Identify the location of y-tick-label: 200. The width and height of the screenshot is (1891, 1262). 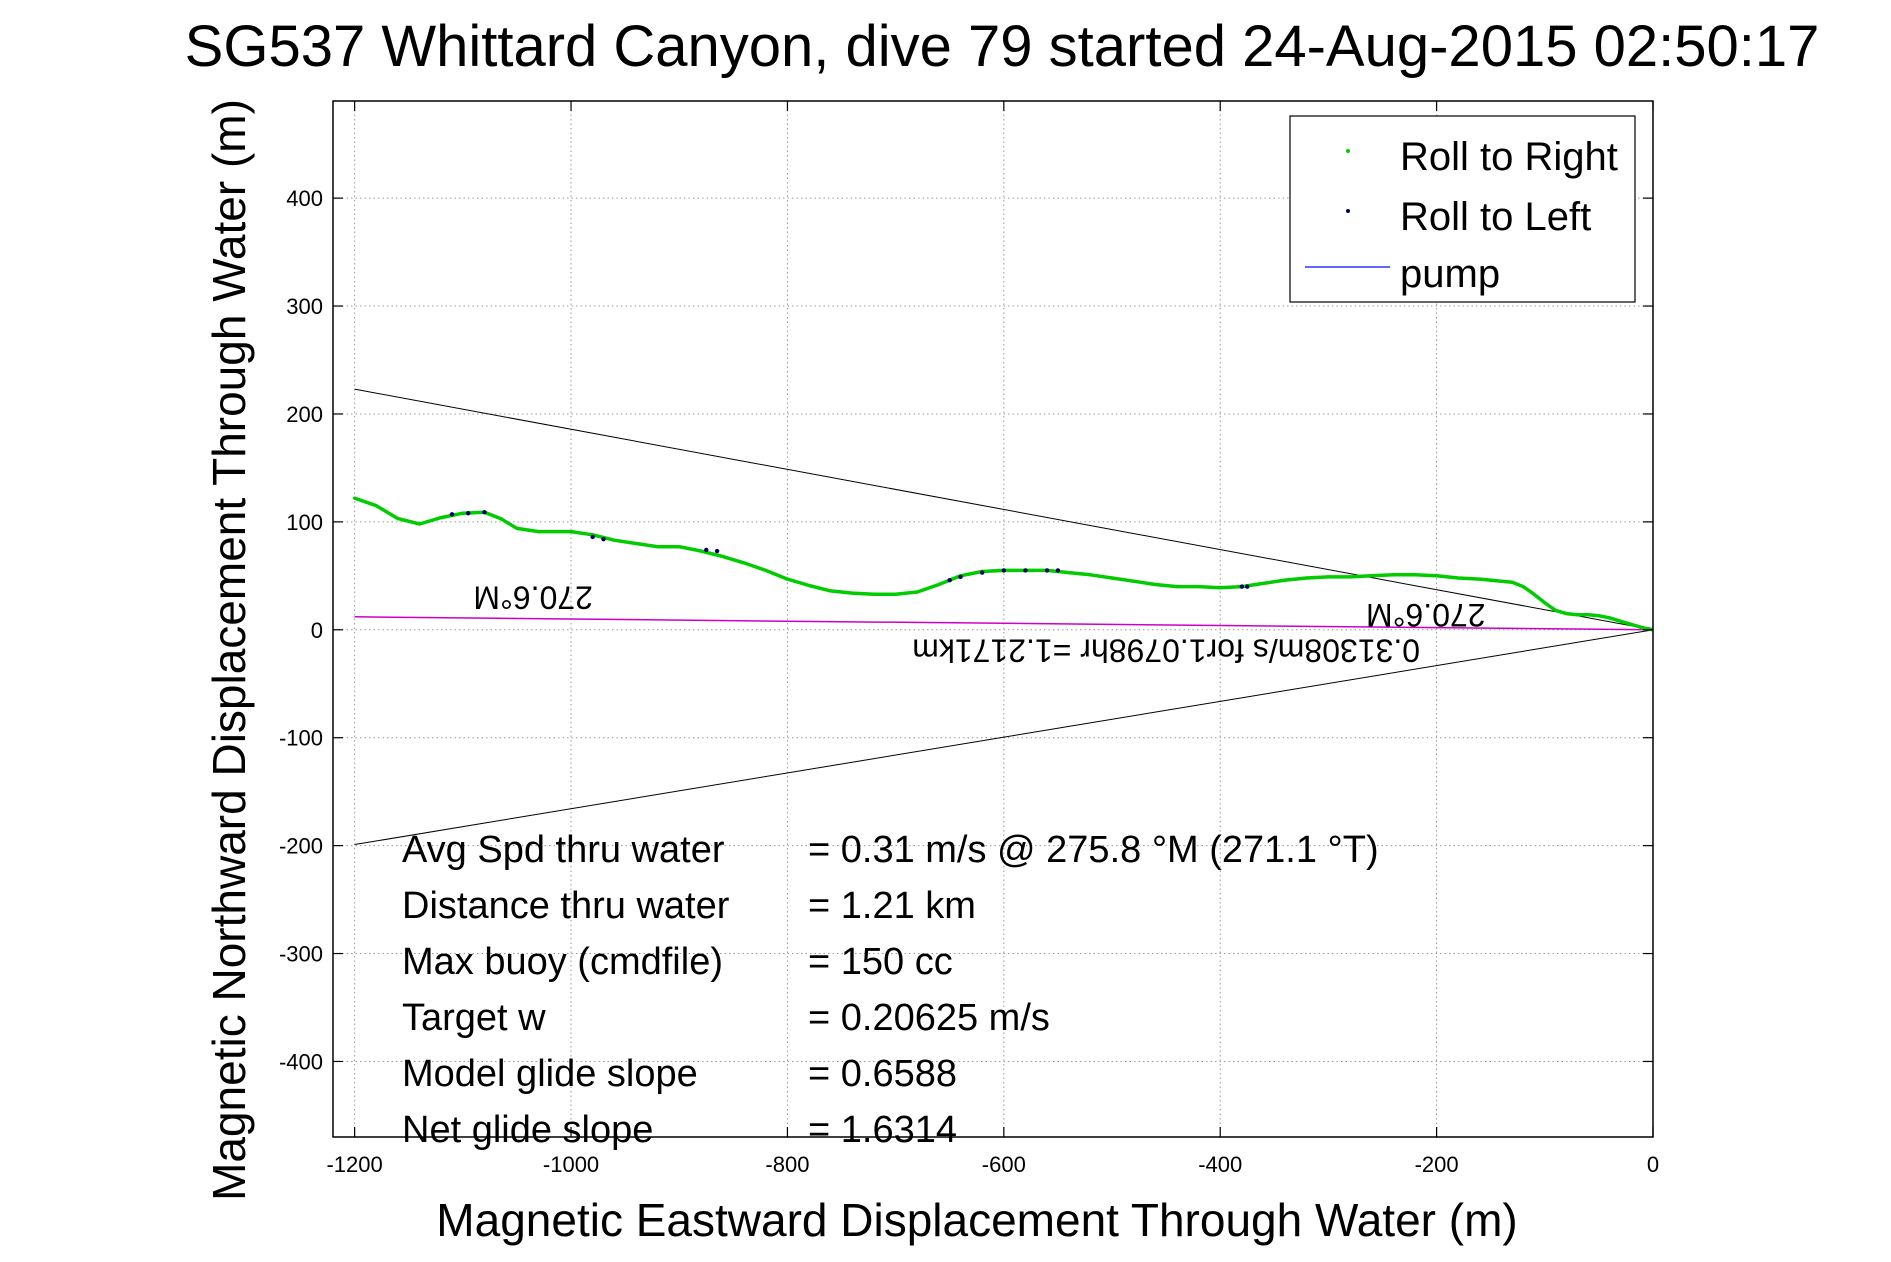
(304, 414).